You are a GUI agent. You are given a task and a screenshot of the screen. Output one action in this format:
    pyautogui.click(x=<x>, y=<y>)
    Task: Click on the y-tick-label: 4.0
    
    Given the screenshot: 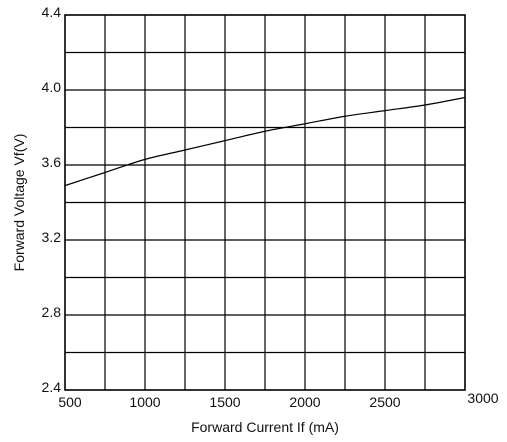 What is the action you would take?
    pyautogui.click(x=52, y=87)
    